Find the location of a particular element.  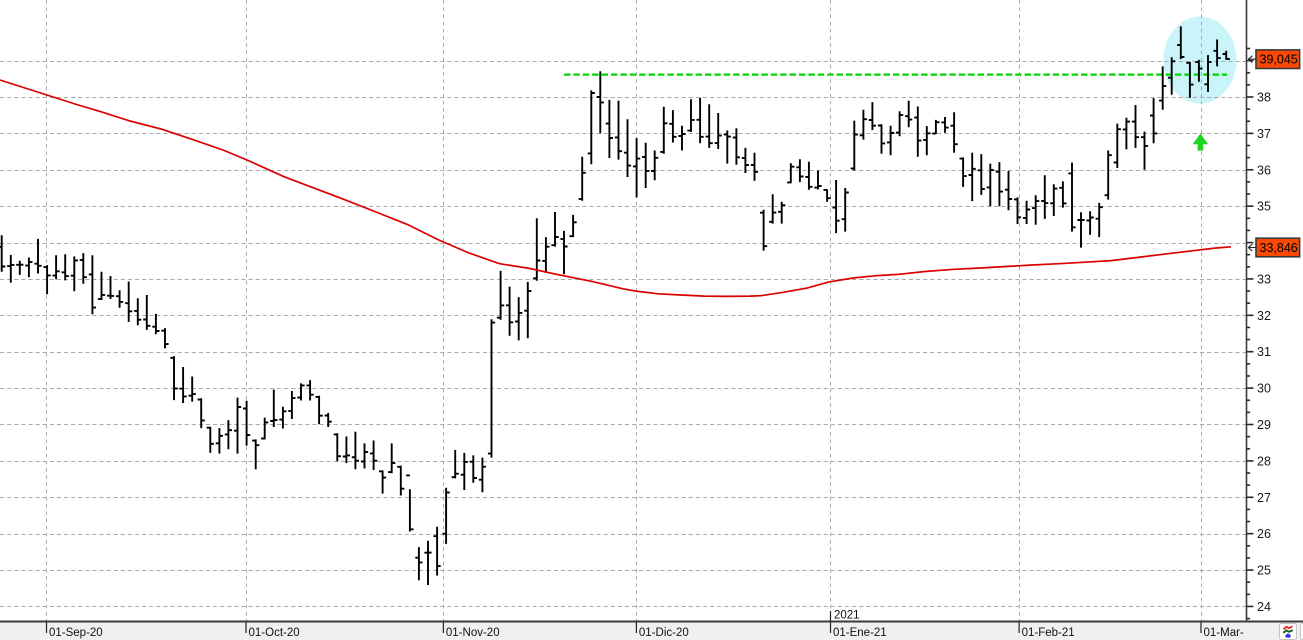

svg-text: 2021 is located at coordinates (847, 616).